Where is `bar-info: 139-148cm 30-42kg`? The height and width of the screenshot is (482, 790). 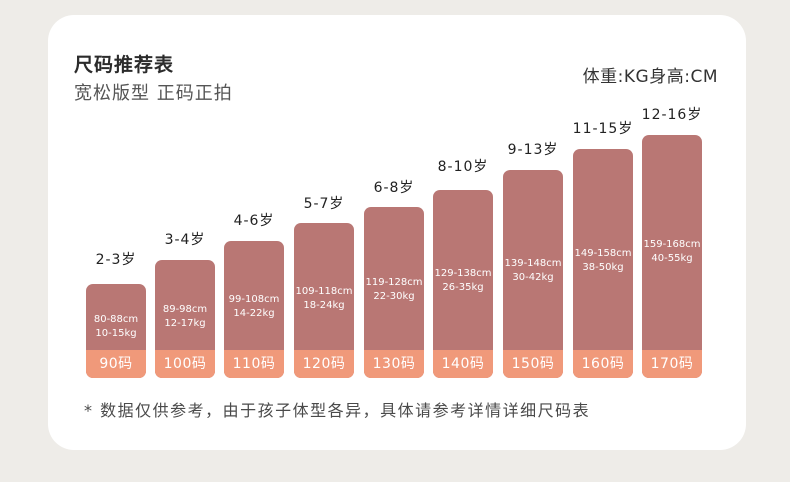
bar-info: 139-148cm 30-42kg is located at coordinates (533, 271).